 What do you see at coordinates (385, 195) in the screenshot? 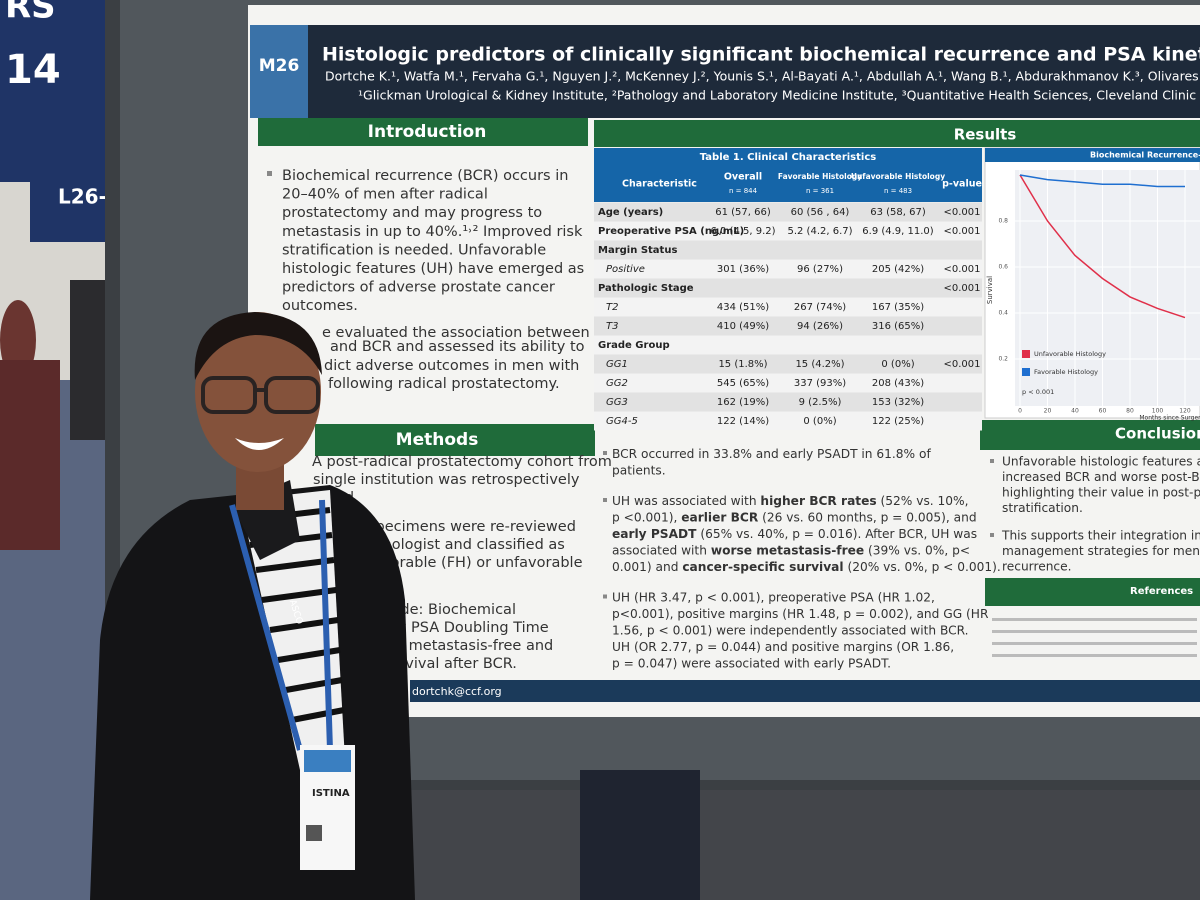
I see `intro-line: 20–40% of men after radical` at bounding box center [385, 195].